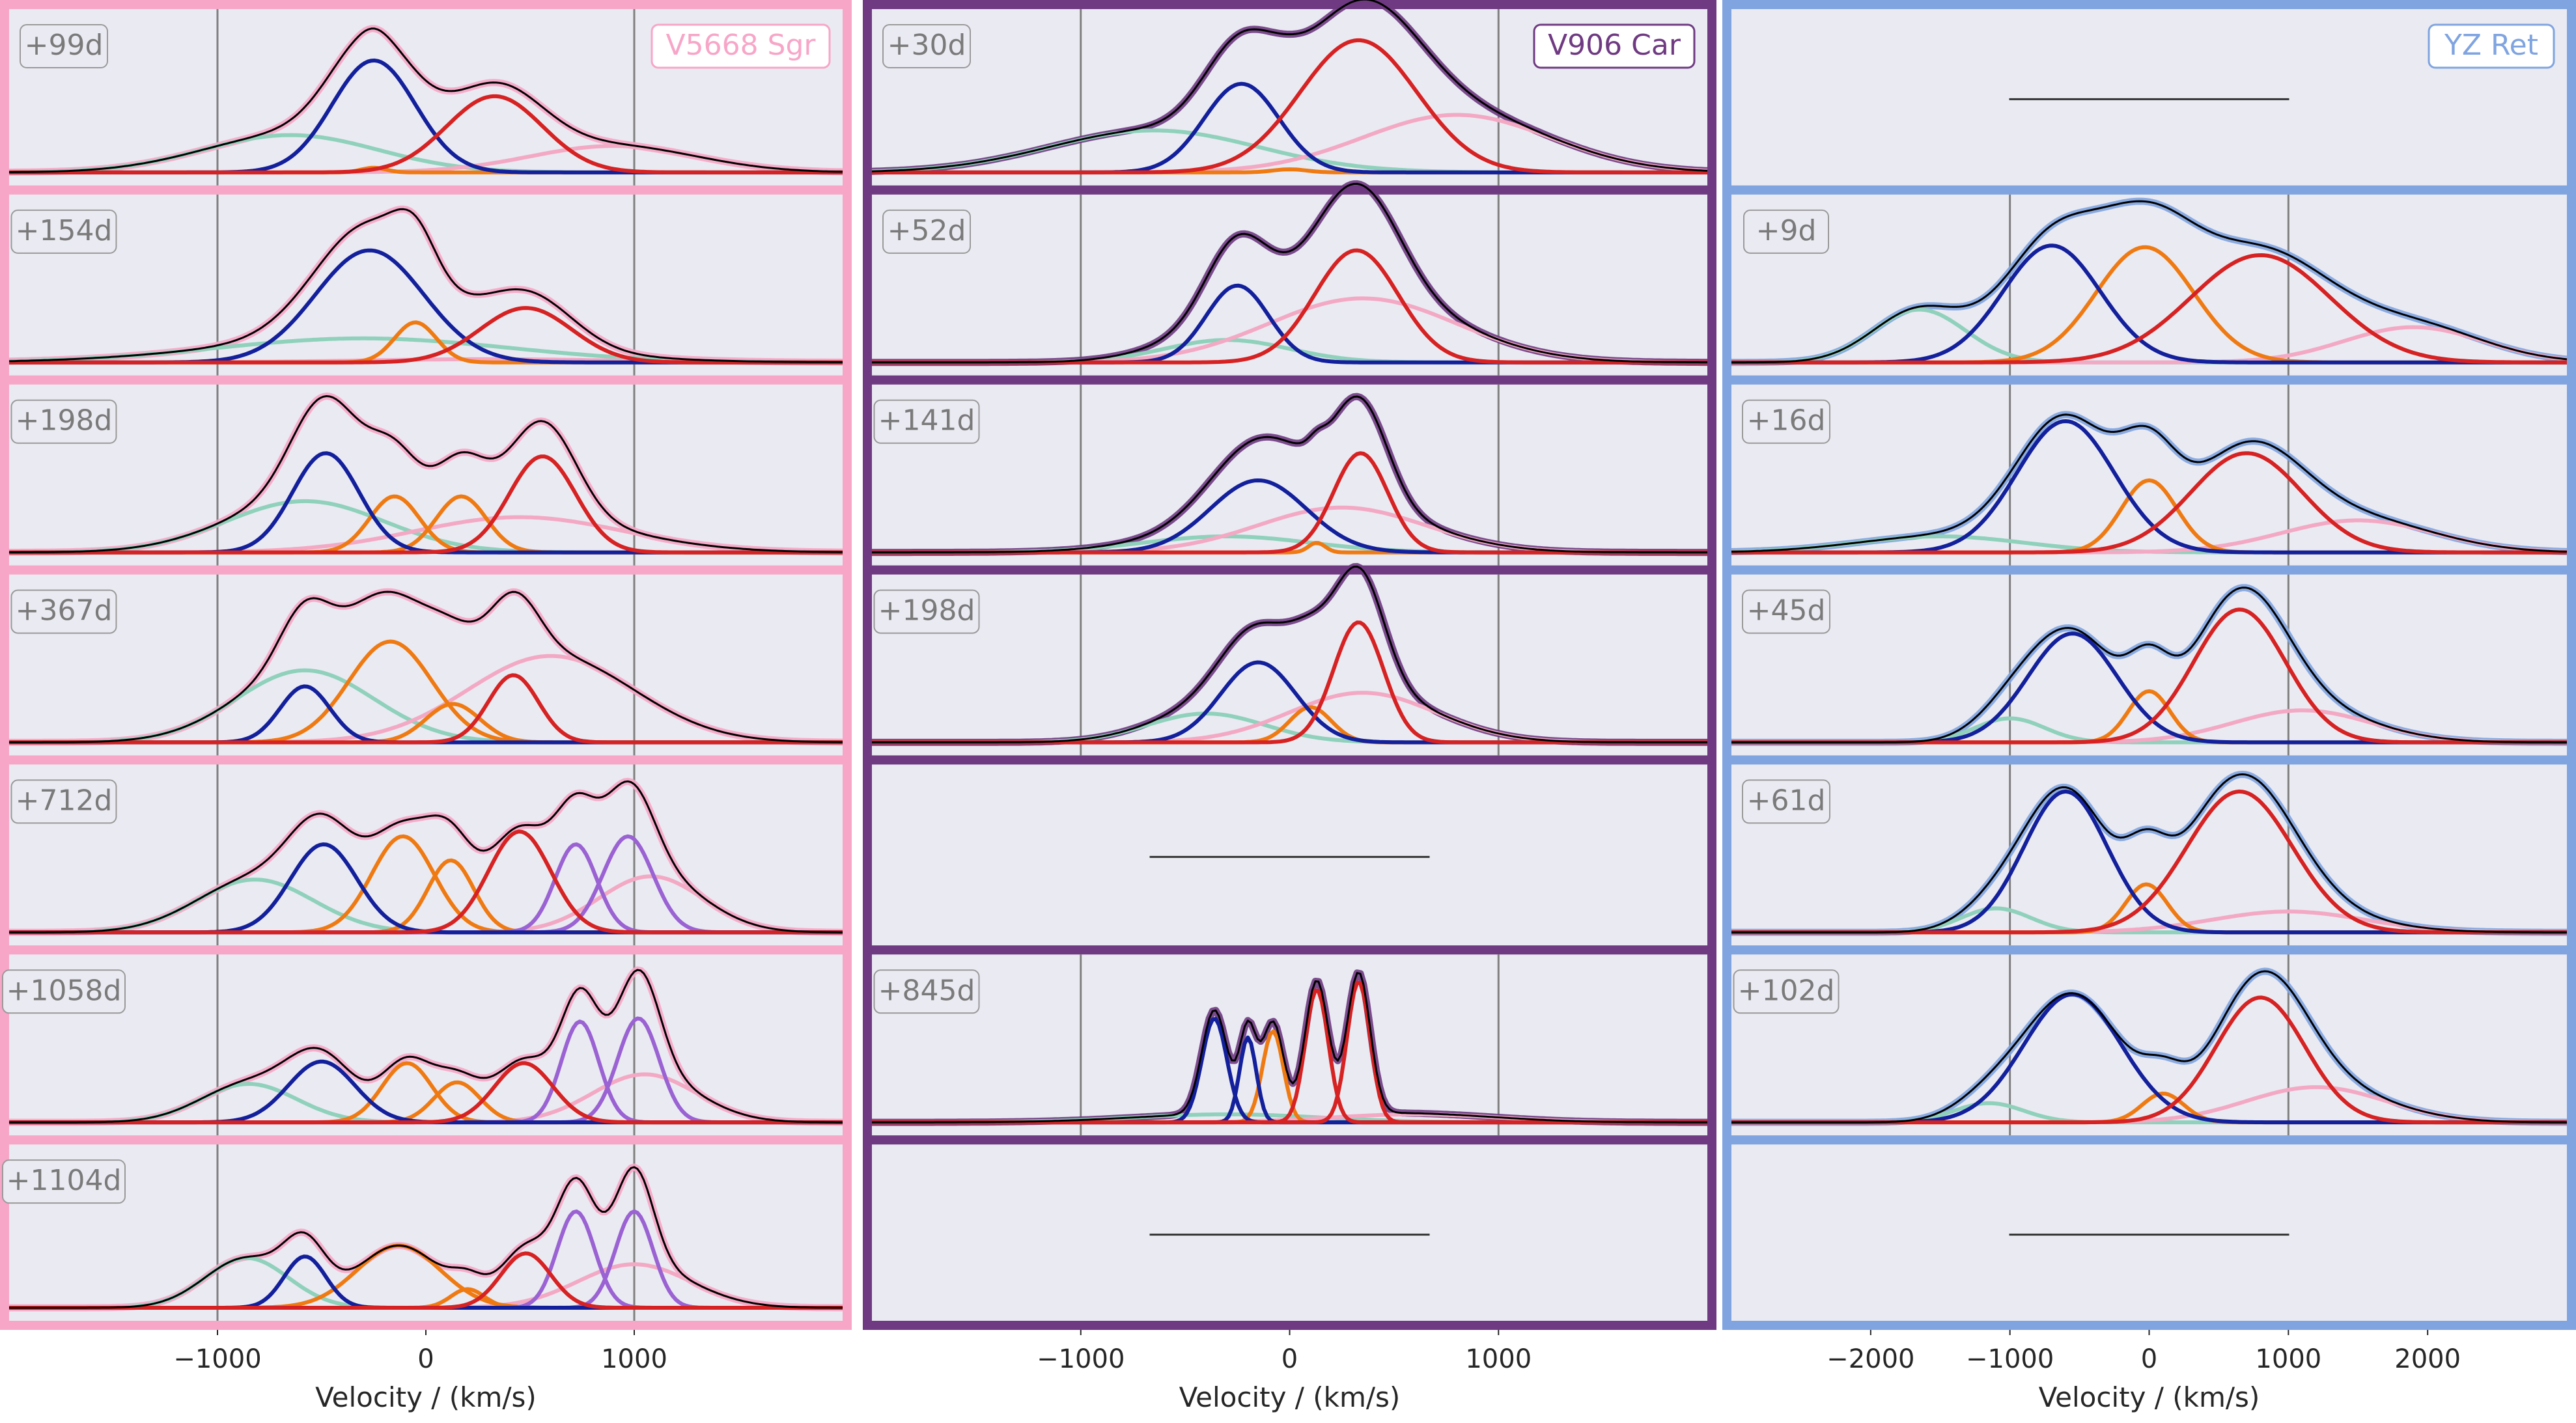 This screenshot has width=2576, height=1423. I want to click on epoch-label: +154d, so click(64, 231).